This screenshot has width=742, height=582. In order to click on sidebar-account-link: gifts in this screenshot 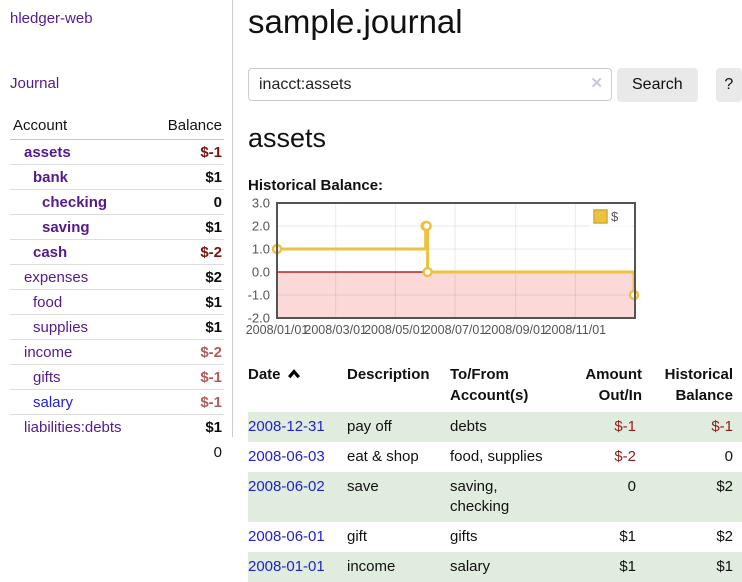, I will do `click(47, 377)`.